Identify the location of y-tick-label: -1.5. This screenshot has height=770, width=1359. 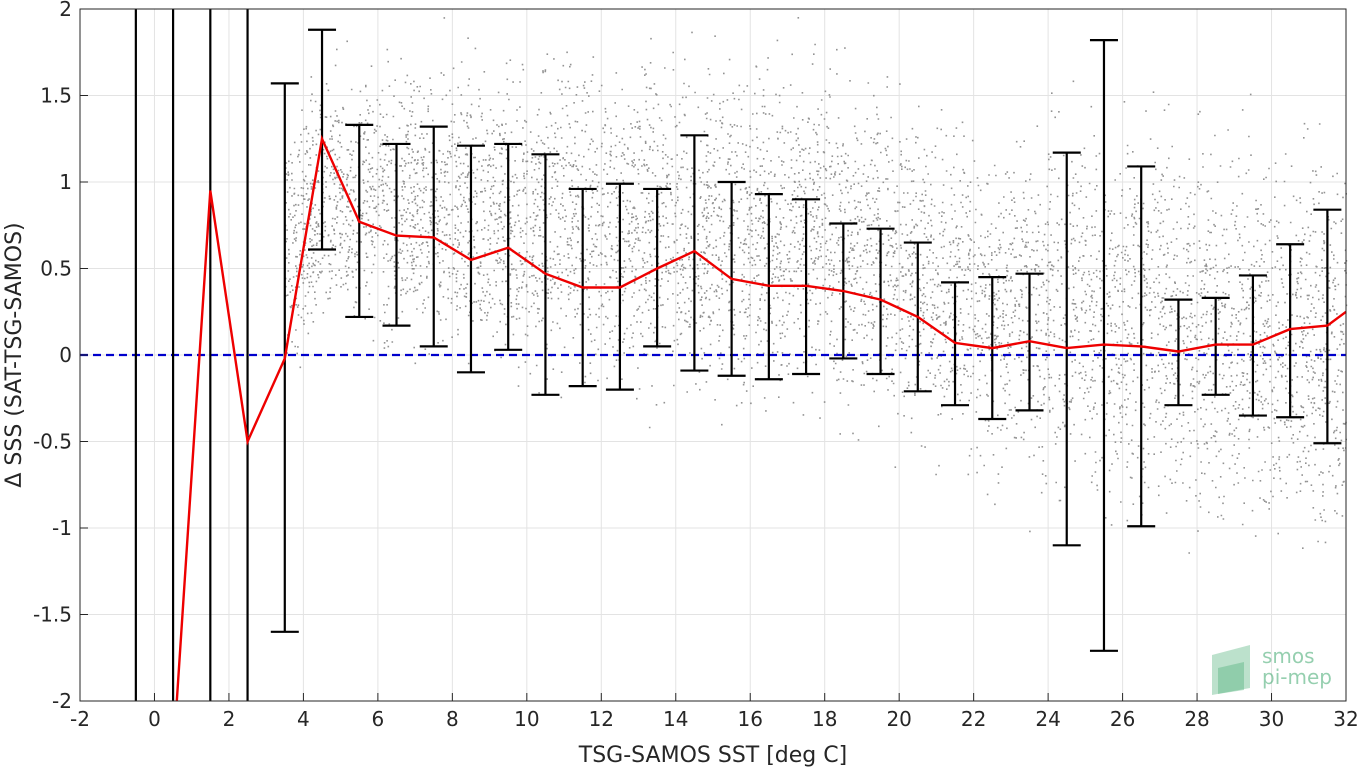
(52, 615).